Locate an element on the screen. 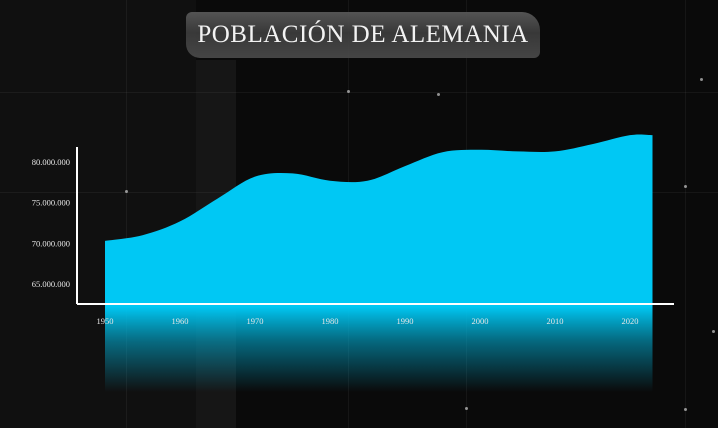  x-tick-label: 2010 is located at coordinates (555, 321).